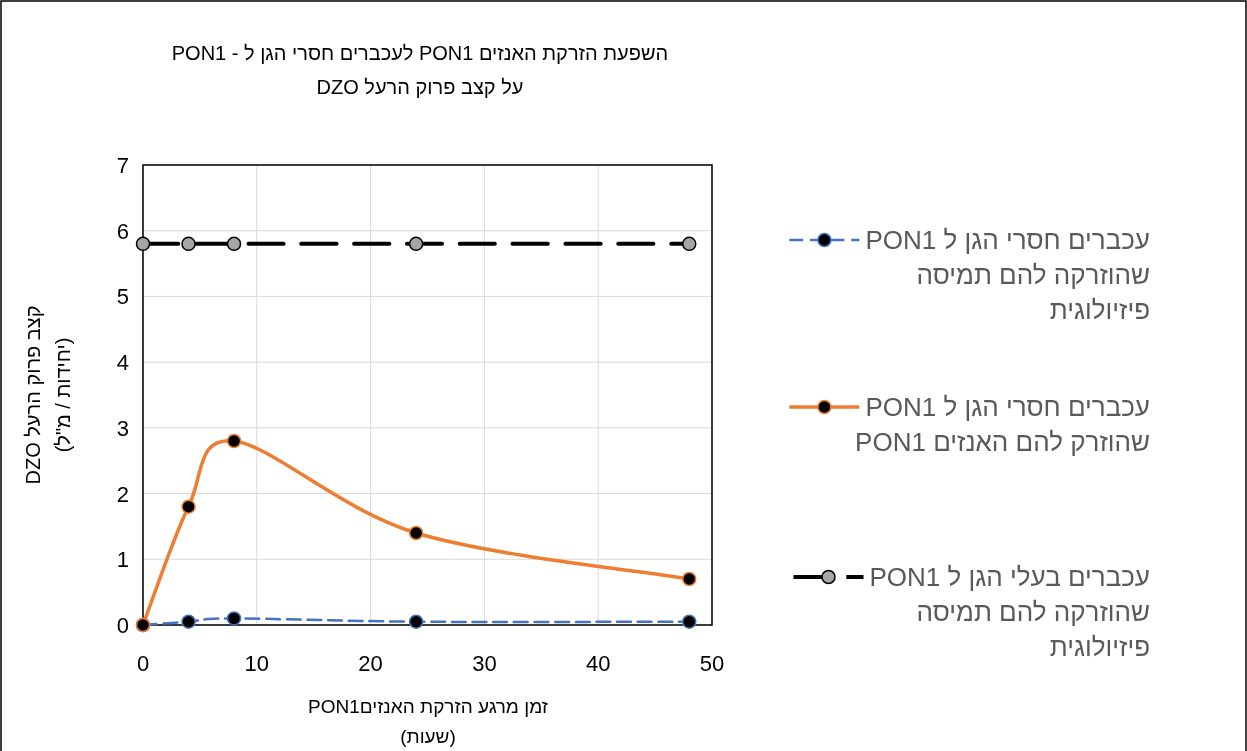  Describe the element at coordinates (143, 663) in the screenshot. I see `x-tick-label: 0` at that location.